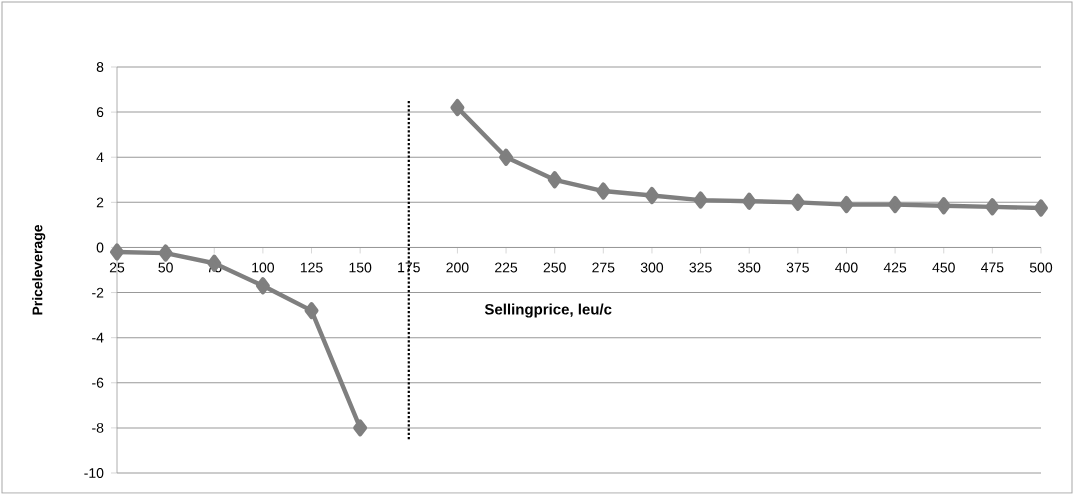  Describe the element at coordinates (652, 267) in the screenshot. I see `x-tick-label: 300` at that location.